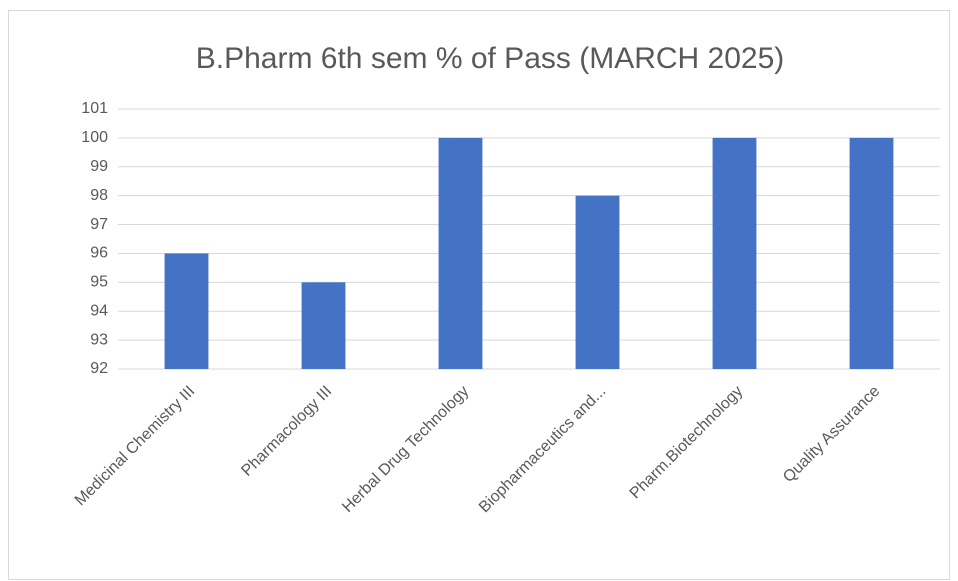  I want to click on y-tick-label: 98, so click(99, 195).